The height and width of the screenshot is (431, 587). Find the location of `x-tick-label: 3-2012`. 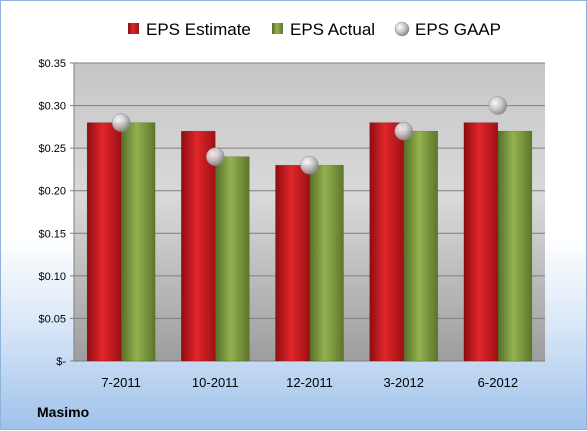

x-tick-label: 3-2012 is located at coordinates (403, 382).